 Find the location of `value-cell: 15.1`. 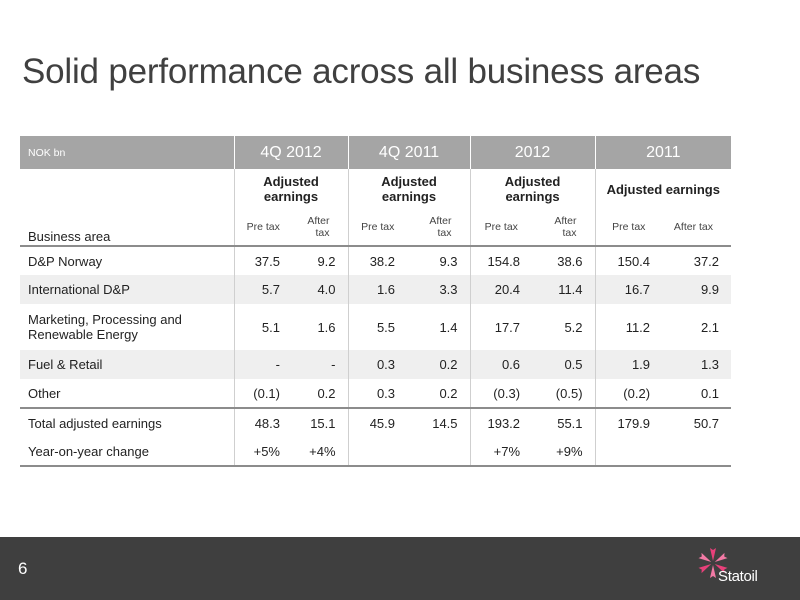

value-cell: 15.1 is located at coordinates (323, 423).